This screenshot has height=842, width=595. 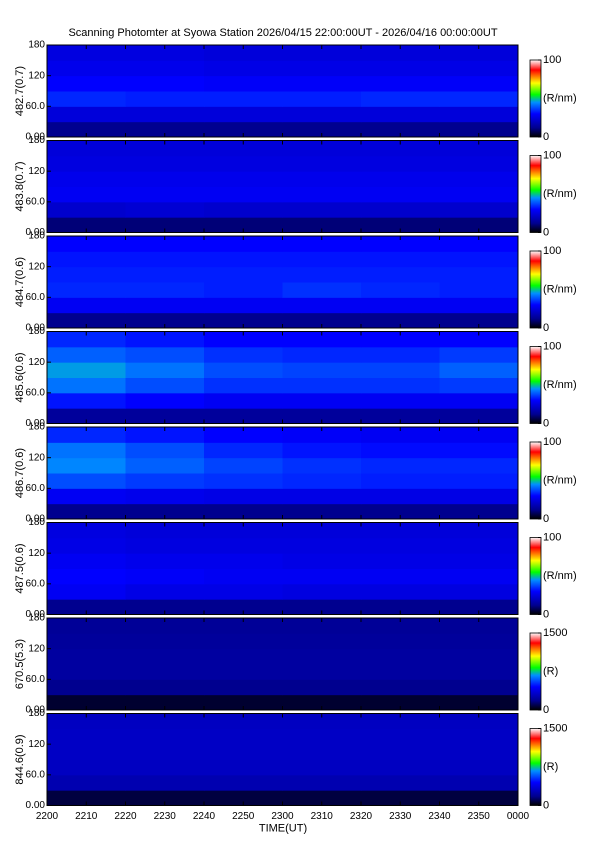 What do you see at coordinates (535, 480) in the screenshot?
I see `colorbar` at bounding box center [535, 480].